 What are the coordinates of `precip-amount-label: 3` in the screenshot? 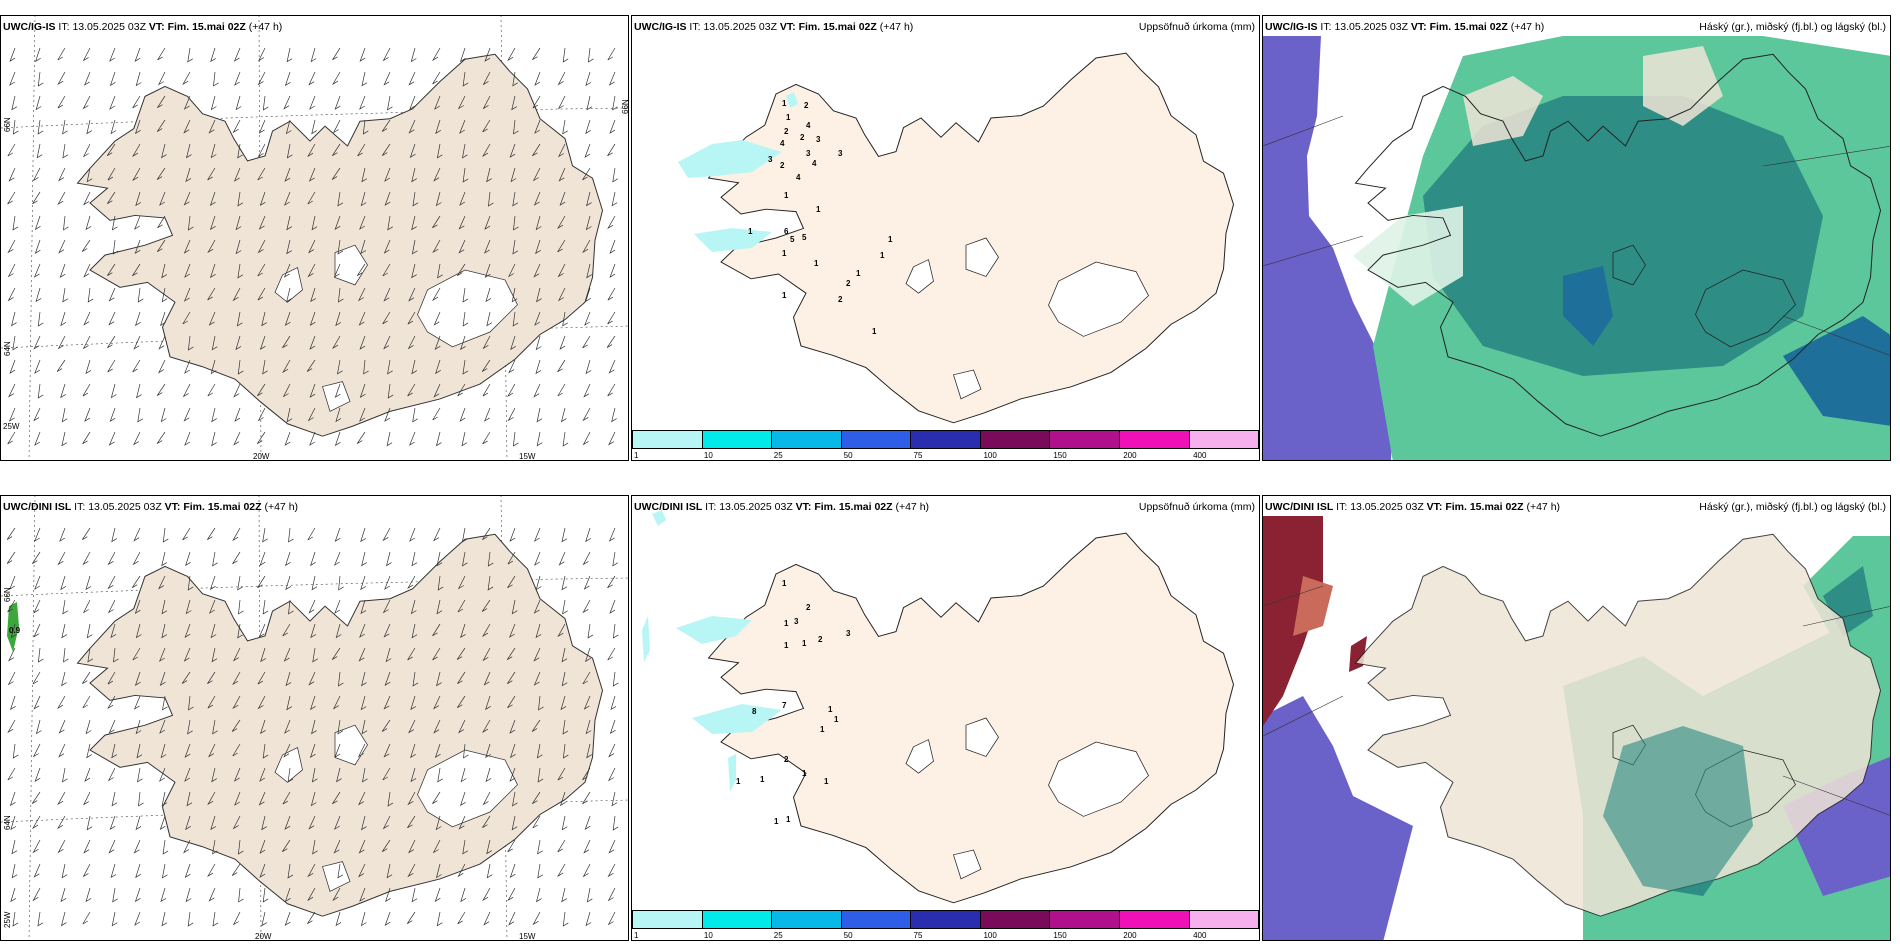 It's located at (770, 159).